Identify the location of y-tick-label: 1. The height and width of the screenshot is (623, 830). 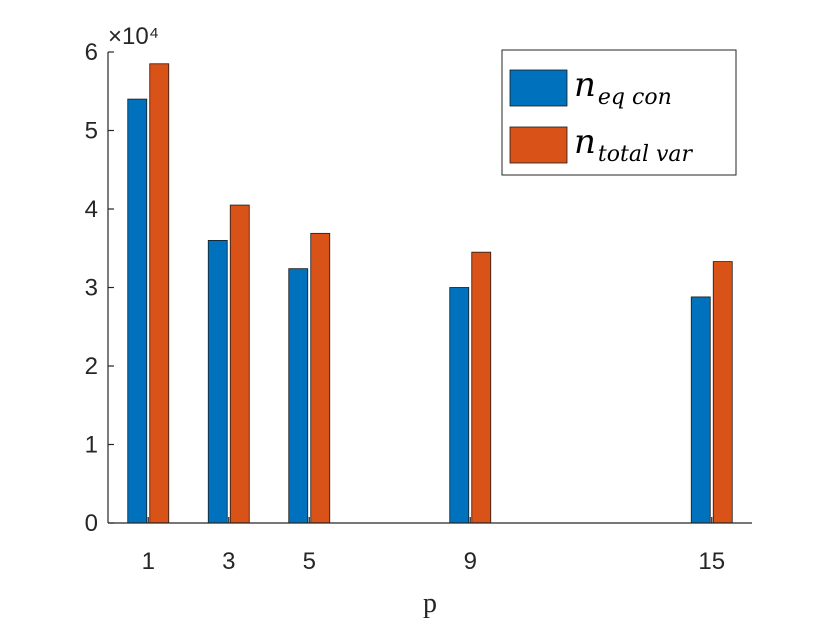
(91, 445).